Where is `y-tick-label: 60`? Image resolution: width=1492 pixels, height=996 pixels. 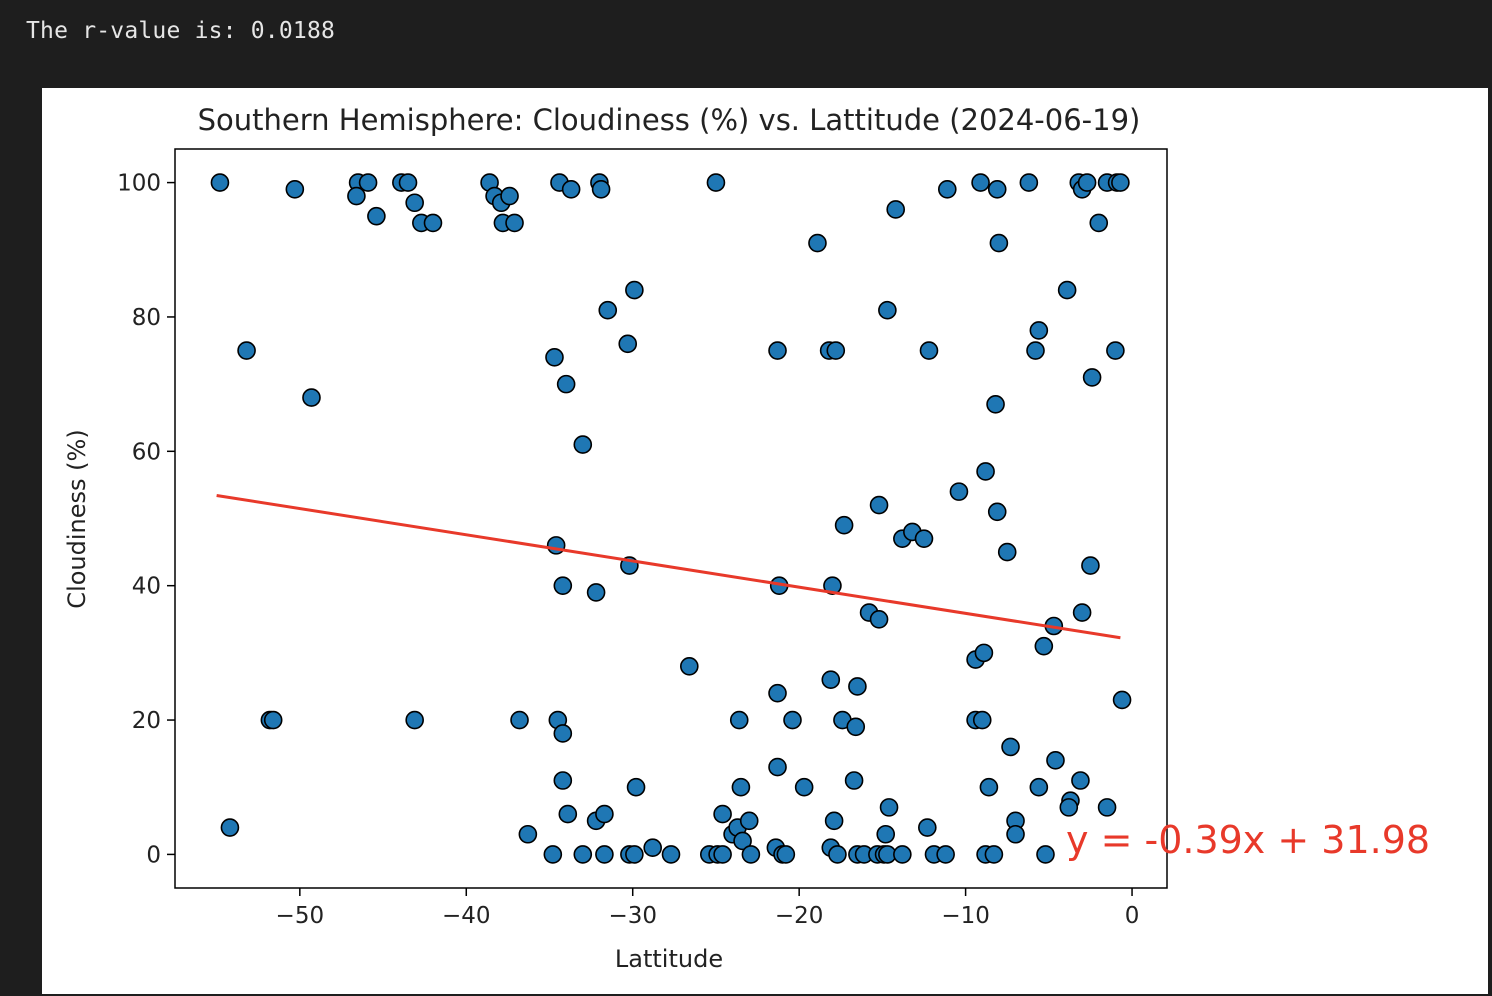
y-tick-label: 60 is located at coordinates (146, 452).